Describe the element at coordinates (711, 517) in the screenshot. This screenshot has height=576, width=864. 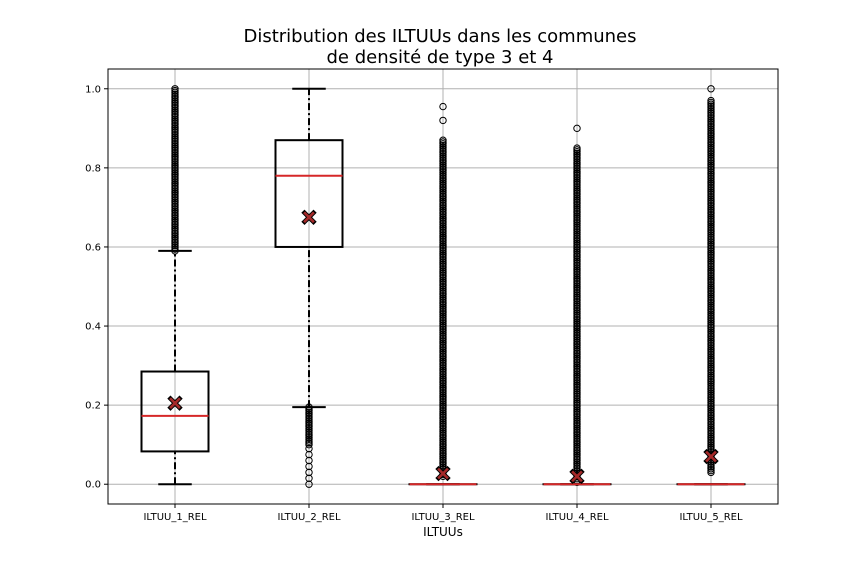
I see `x-tick-label: ILTUU_5_REL` at that location.